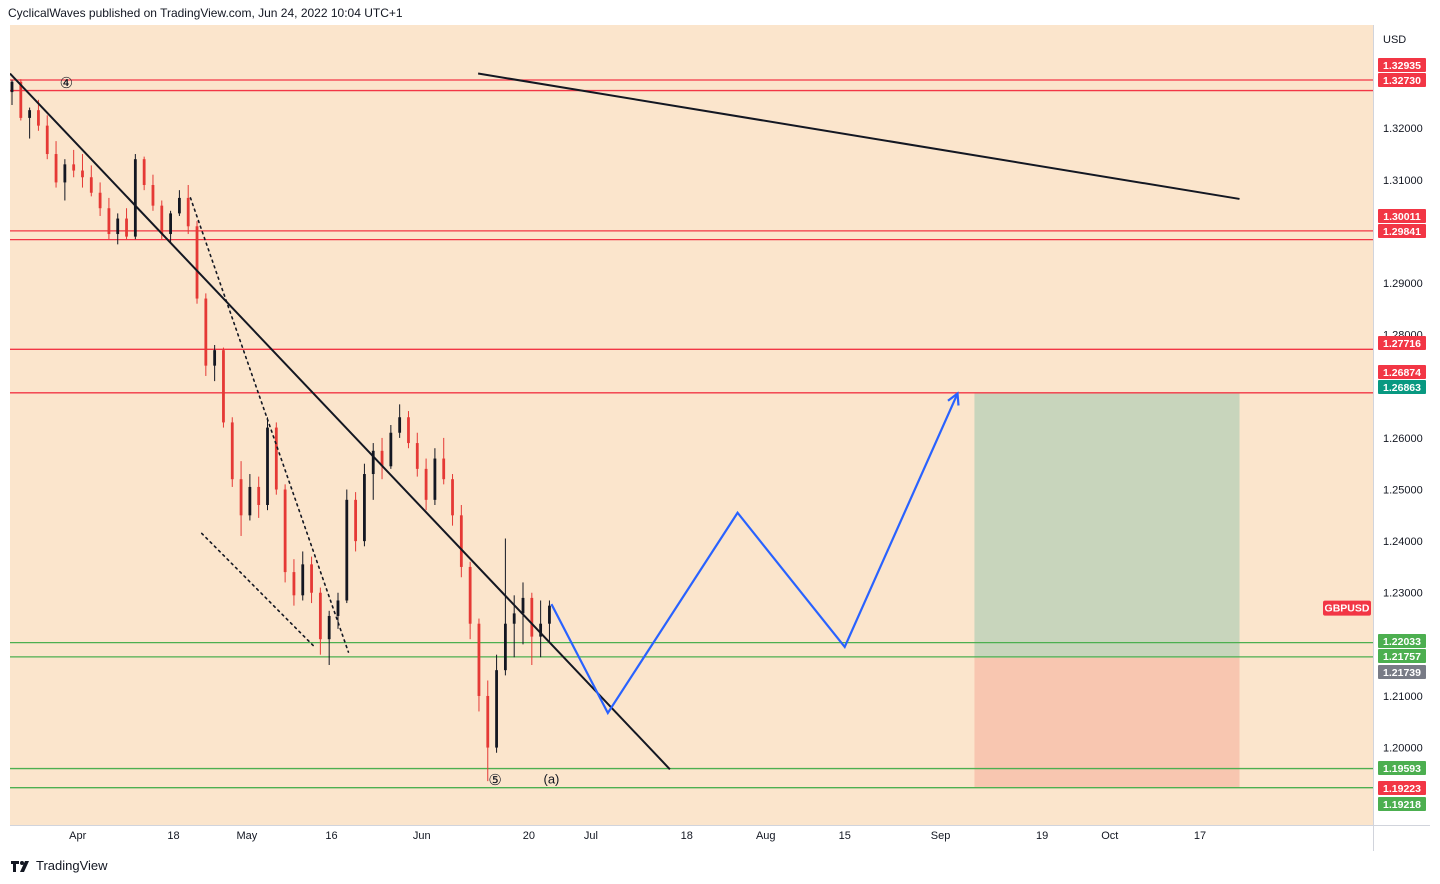 The image size is (1440, 884). I want to click on symbol-tag-text: GBPUSD, so click(1347, 609).